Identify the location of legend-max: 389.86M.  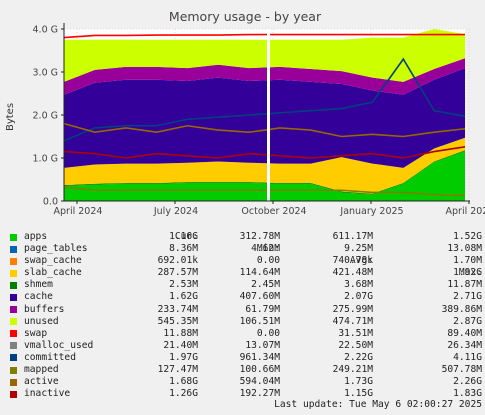
(461, 309).